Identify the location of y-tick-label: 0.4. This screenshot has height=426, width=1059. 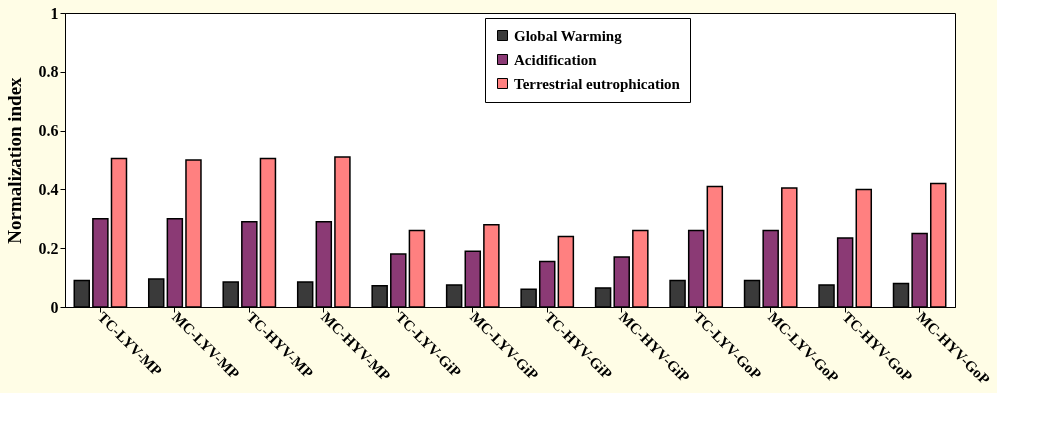
(48, 189).